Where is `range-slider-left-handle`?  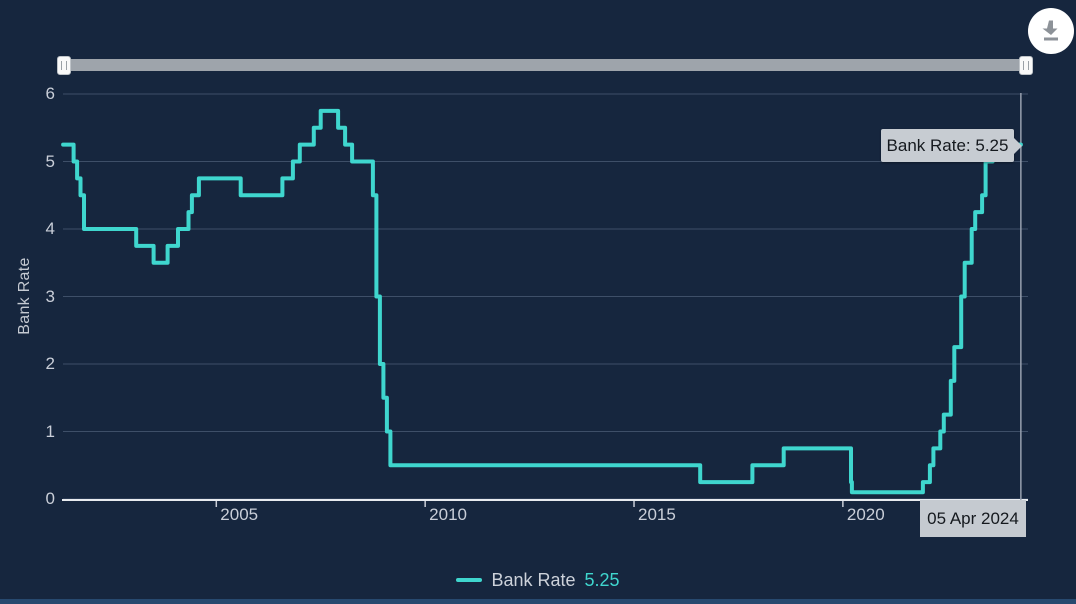 range-slider-left-handle is located at coordinates (64, 65).